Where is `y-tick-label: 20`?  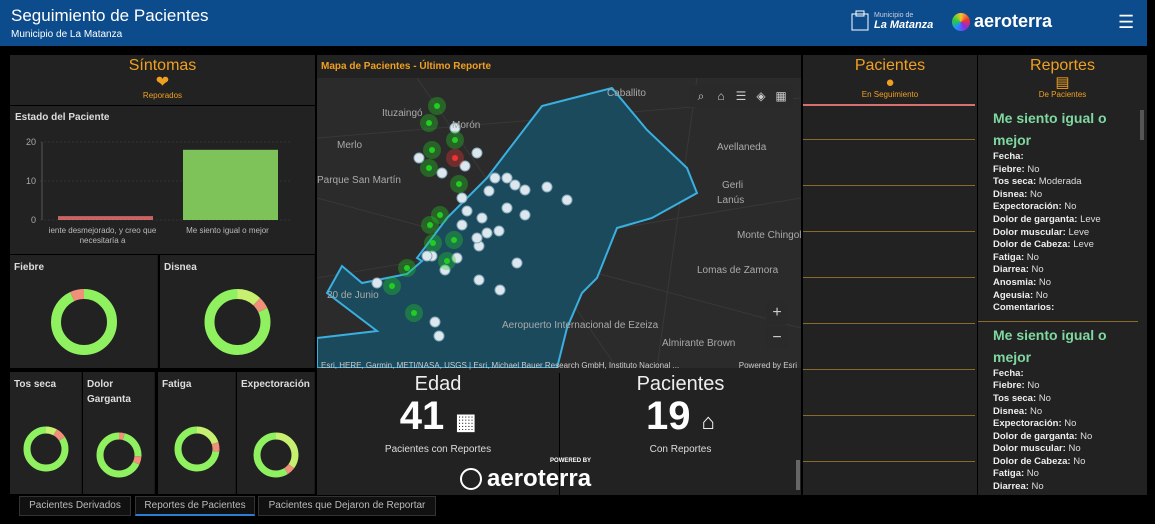
y-tick-label: 20 is located at coordinates (31, 142).